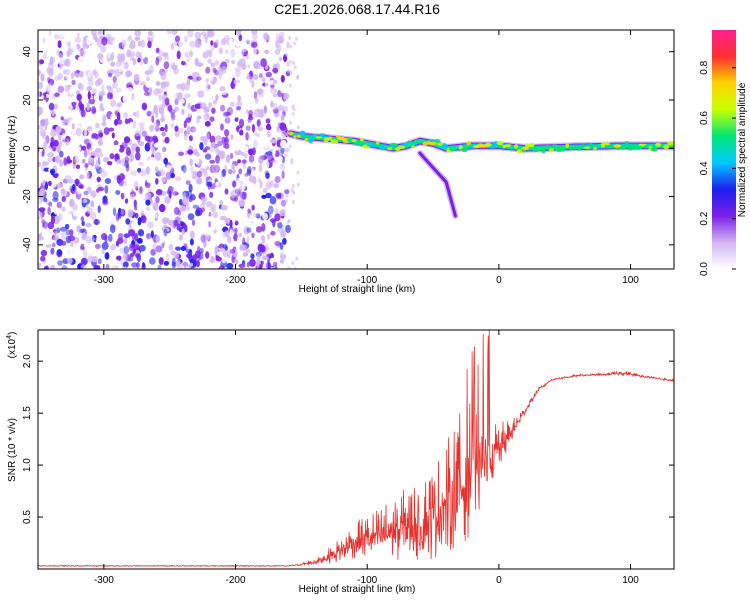 The image size is (750, 600). What do you see at coordinates (27, 361) in the screenshot?
I see `snr-y-tick-label: 2.0` at bounding box center [27, 361].